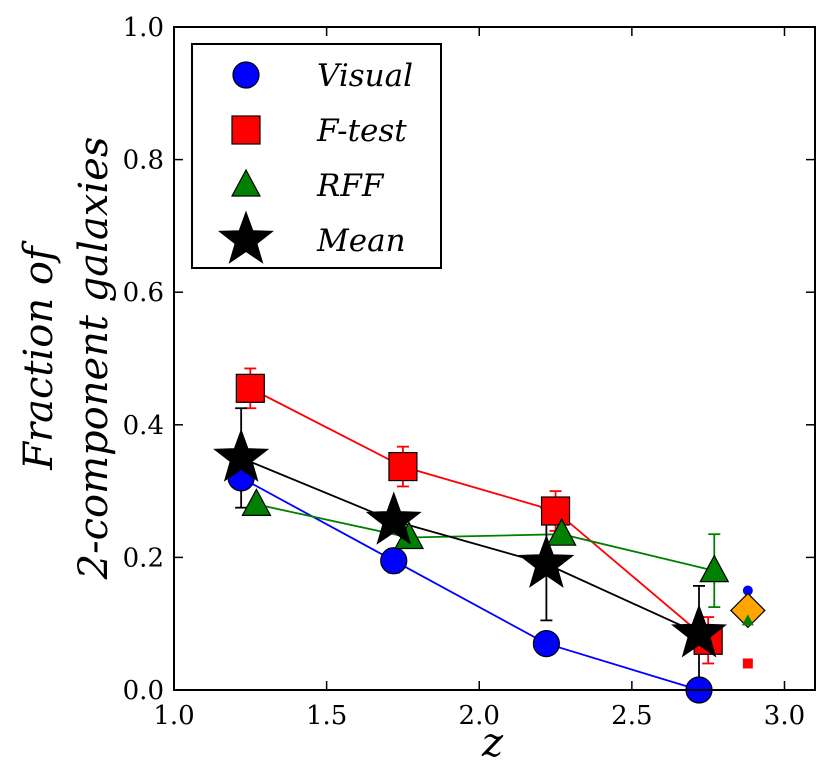 Image resolution: width=830 pixels, height=767 pixels. I want to click on x-tick-label: 1.0, so click(173, 716).